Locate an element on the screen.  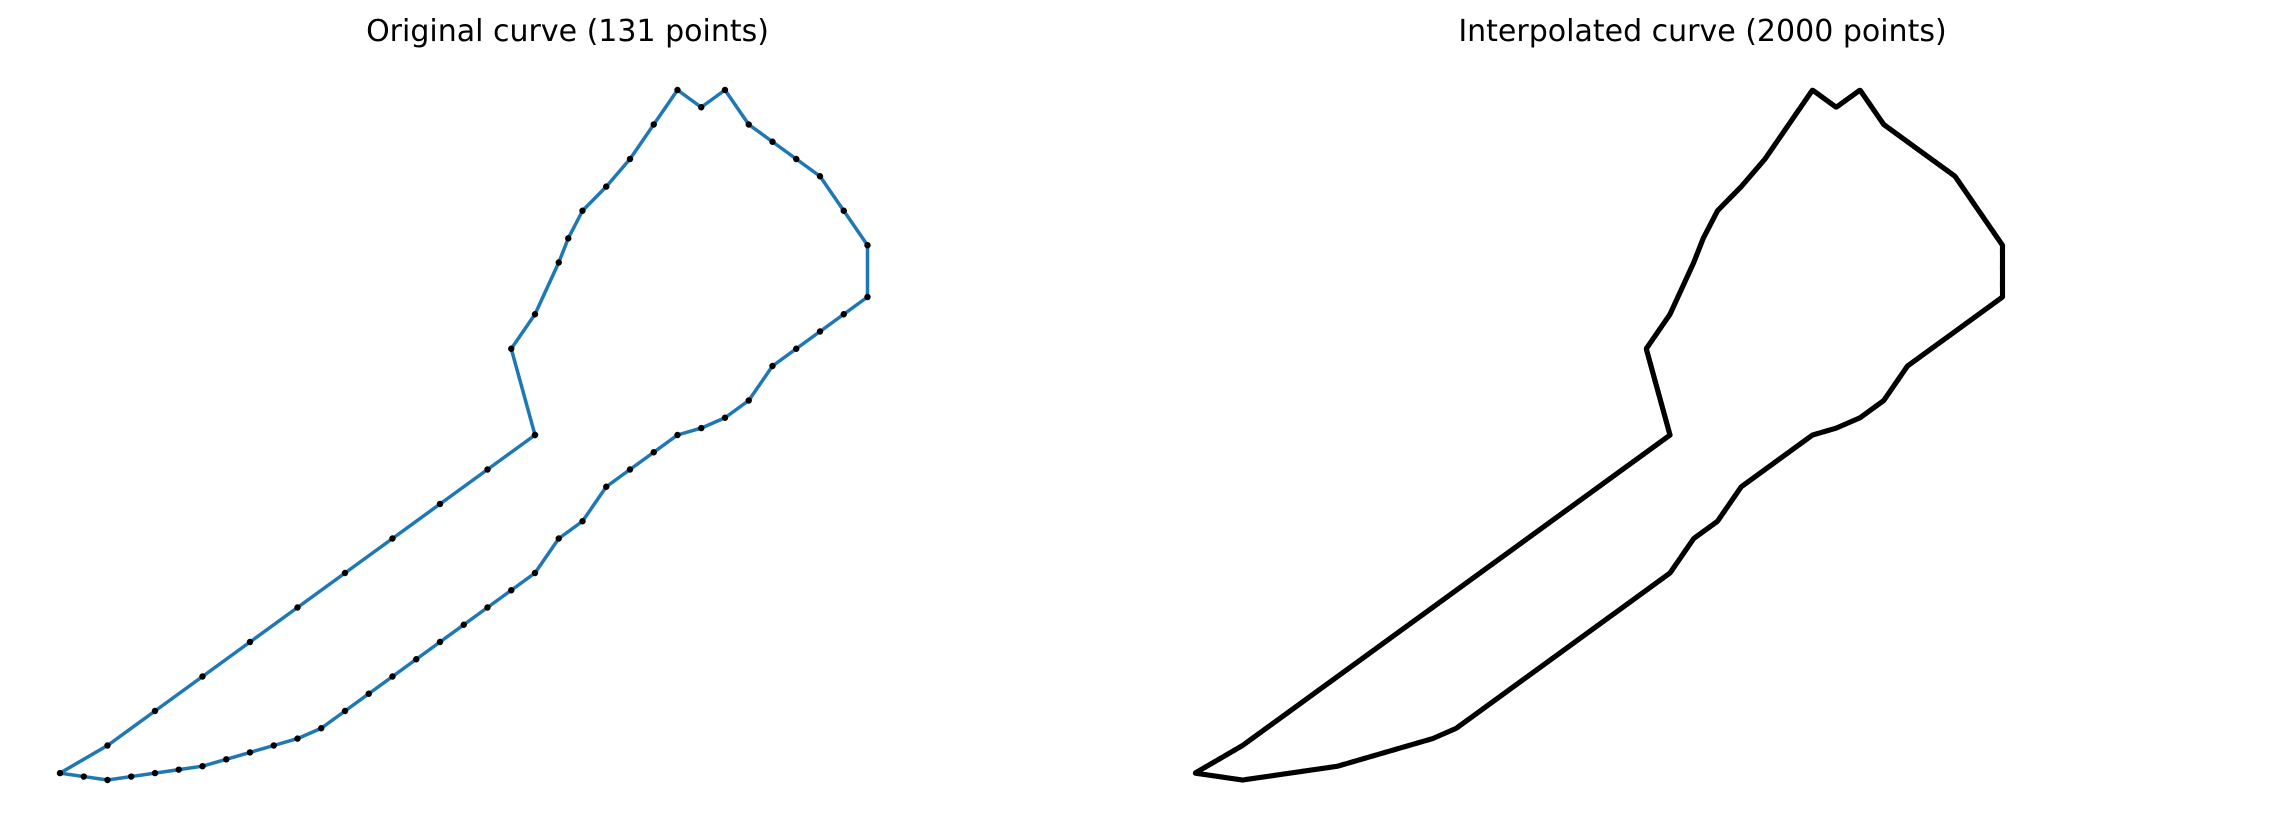
right-chart-data-point is located at coordinates (1670, 435).